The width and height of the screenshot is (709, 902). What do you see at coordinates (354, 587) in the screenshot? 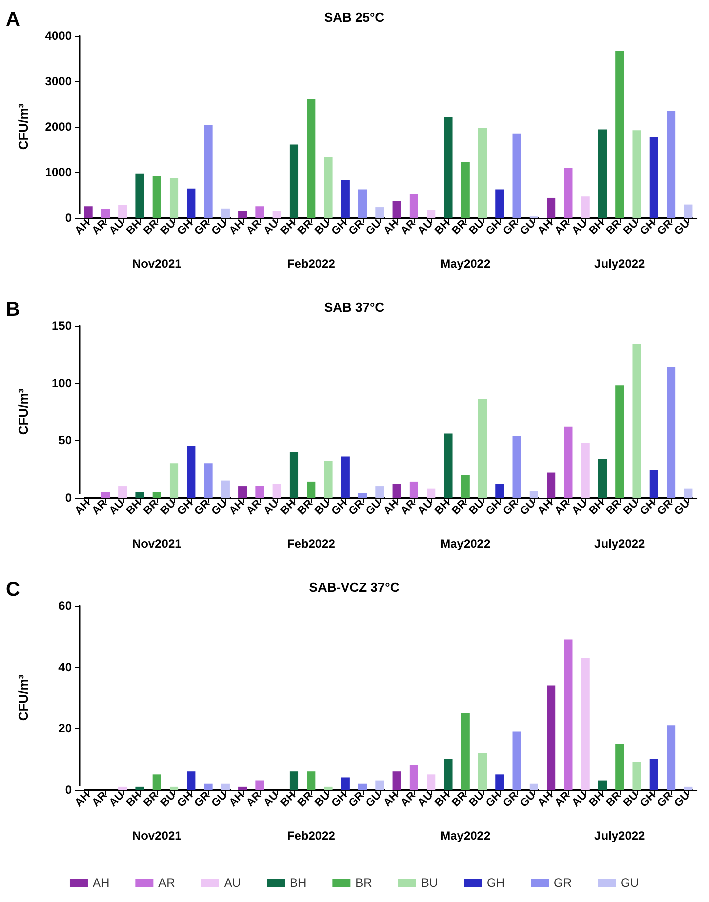
I see `chart-title: SAB-VCZ 37°C` at bounding box center [354, 587].